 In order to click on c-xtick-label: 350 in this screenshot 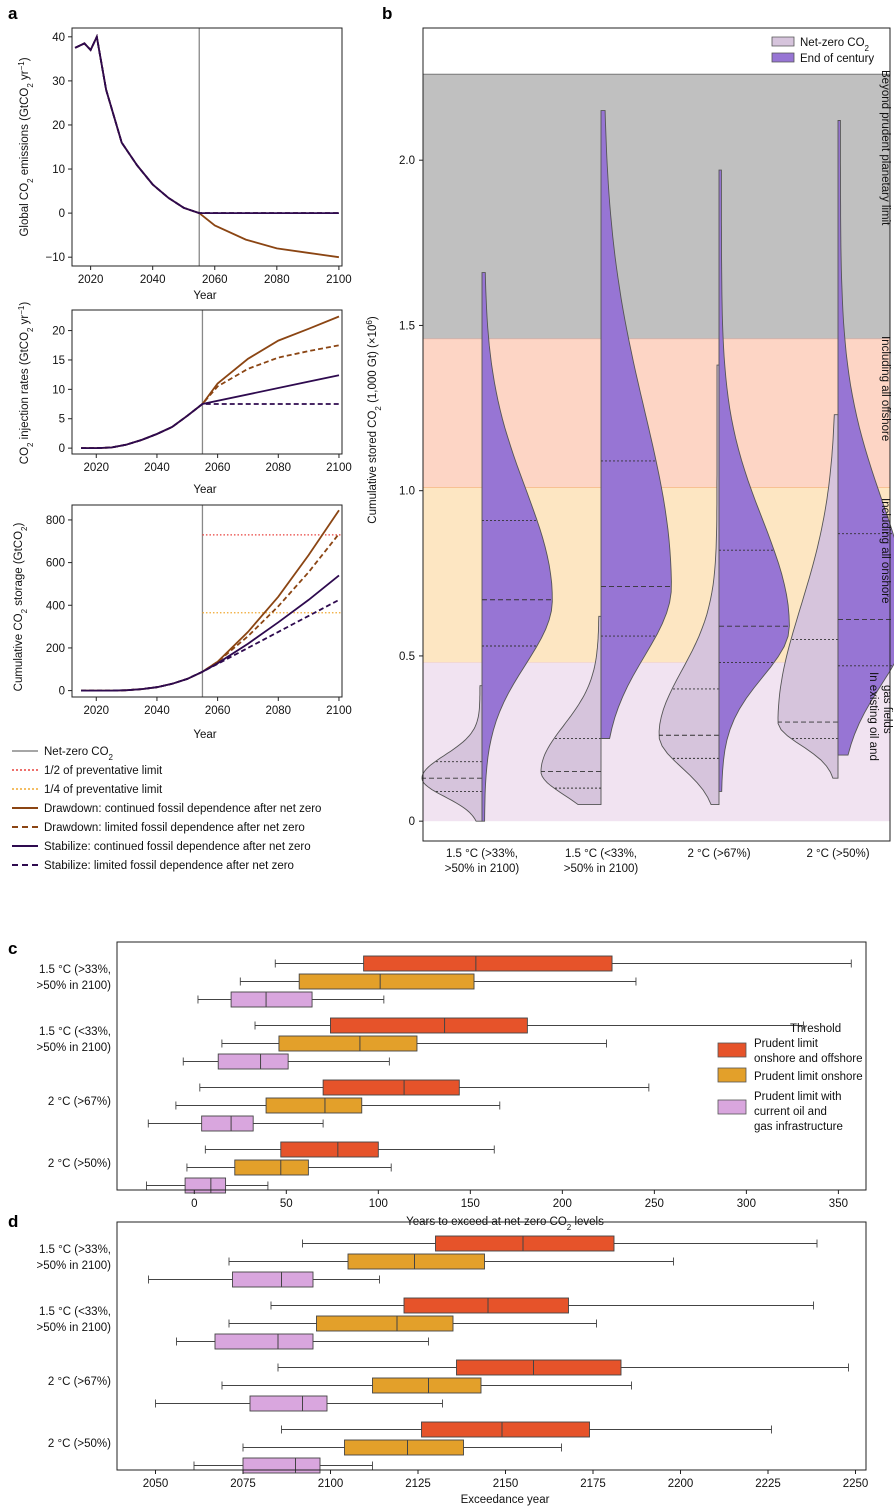, I will do `click(838, 1204)`.